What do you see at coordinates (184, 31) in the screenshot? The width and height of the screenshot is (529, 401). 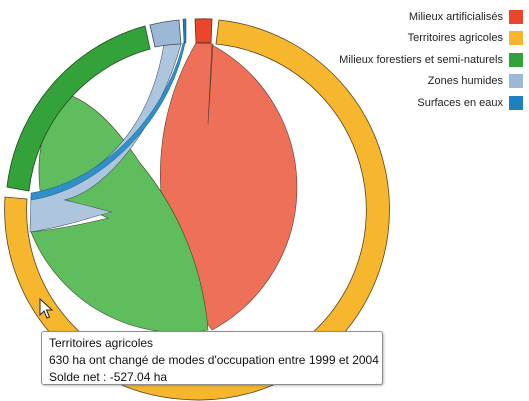 I see `arc-surfaces-en-eaux` at bounding box center [184, 31].